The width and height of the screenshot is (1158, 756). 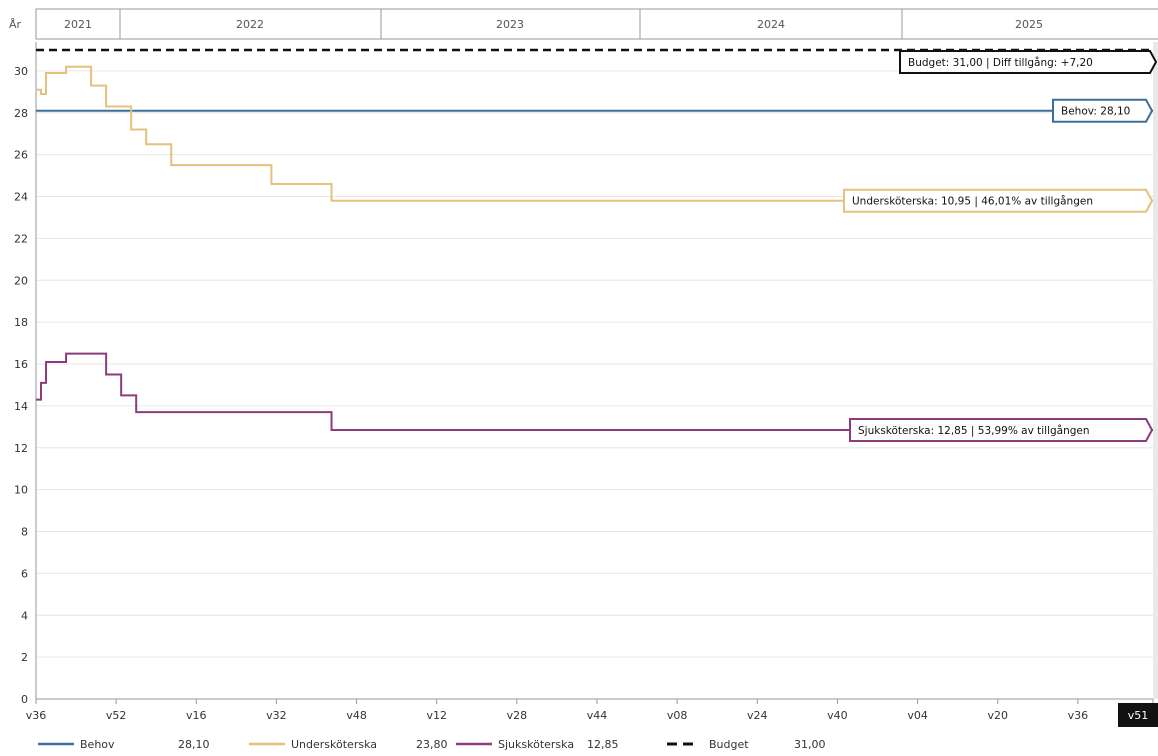 I want to click on y-tick-label: 10, so click(x=21, y=490).